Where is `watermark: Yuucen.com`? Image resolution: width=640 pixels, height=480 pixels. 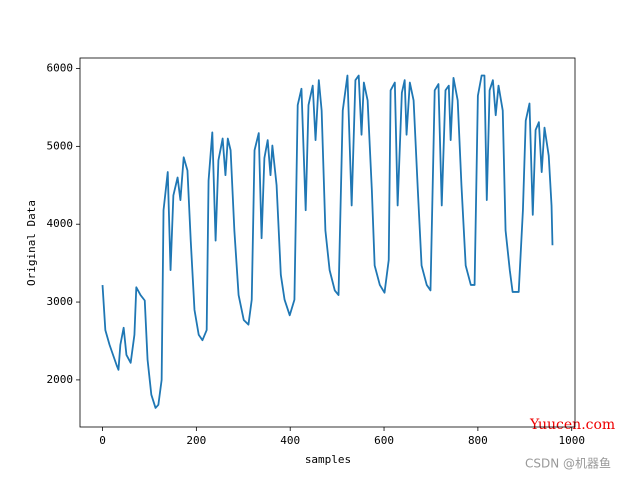
watermark: Yuucen.com is located at coordinates (572, 425).